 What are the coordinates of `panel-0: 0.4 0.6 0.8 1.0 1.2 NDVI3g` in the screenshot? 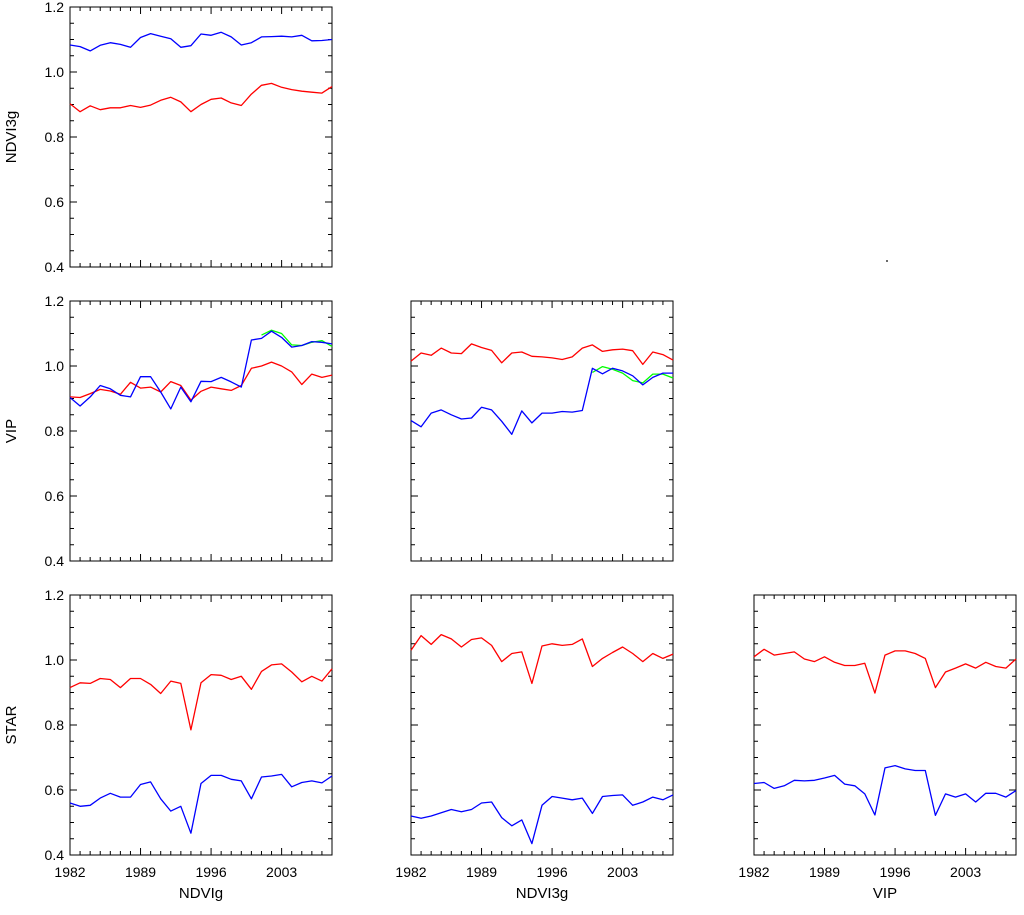 It's located at (168, 137).